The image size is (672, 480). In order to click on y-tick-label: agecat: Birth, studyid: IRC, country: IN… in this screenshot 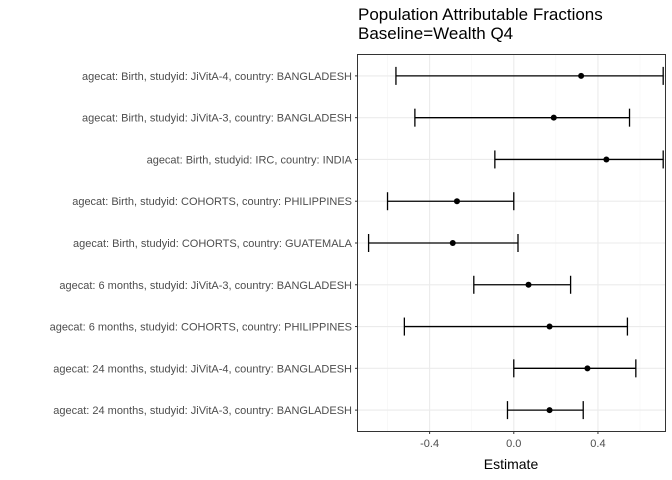, I will do `click(250, 160)`.